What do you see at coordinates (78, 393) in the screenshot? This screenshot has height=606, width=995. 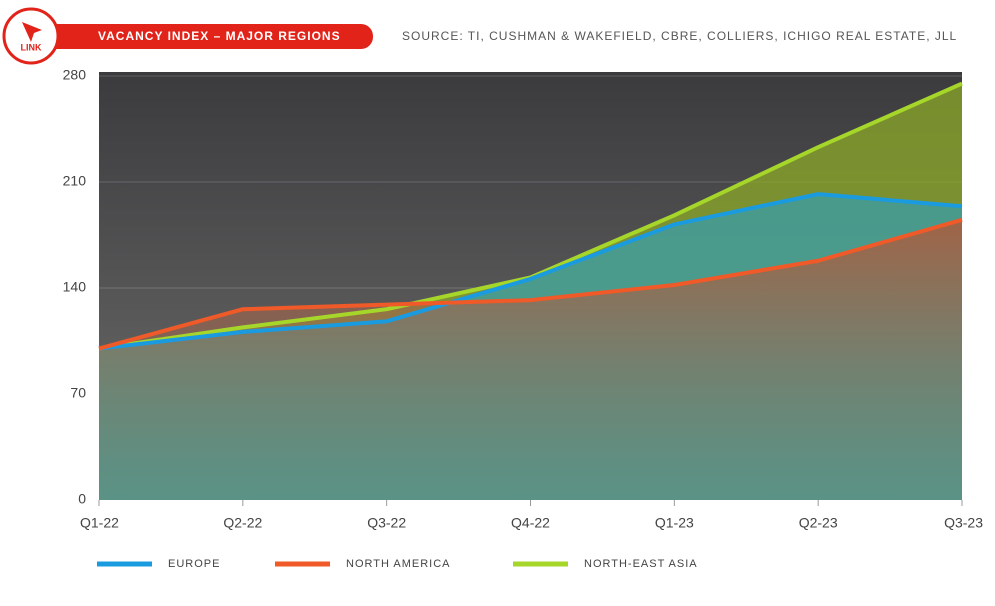 I see `y-tick-label: 70` at bounding box center [78, 393].